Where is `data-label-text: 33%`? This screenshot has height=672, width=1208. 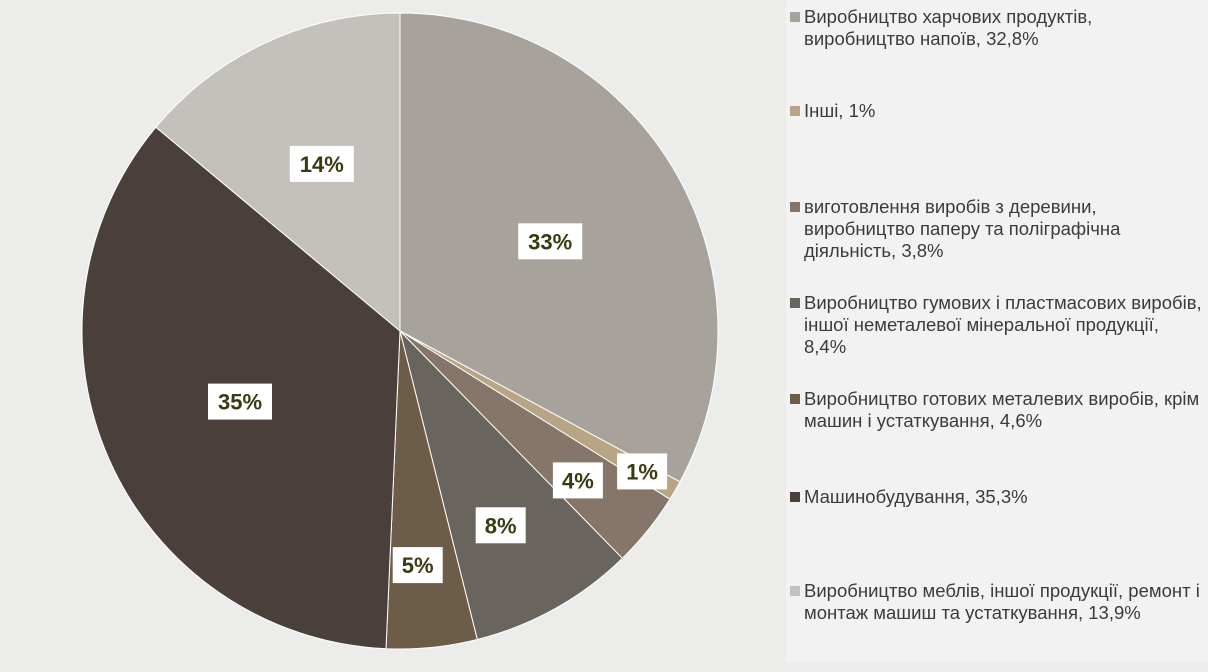 data-label-text: 33% is located at coordinates (550, 241).